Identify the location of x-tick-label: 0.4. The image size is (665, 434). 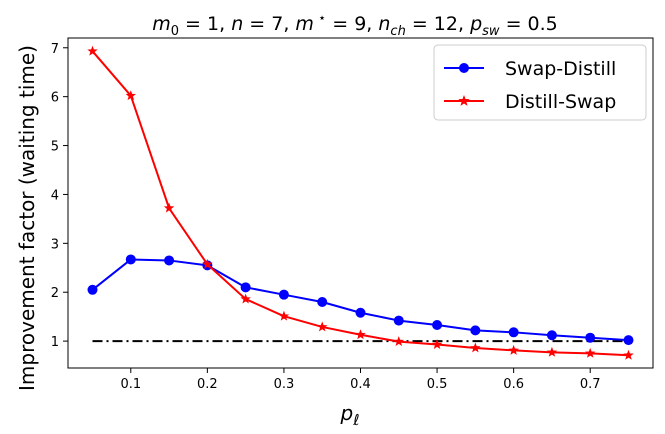
(360, 384).